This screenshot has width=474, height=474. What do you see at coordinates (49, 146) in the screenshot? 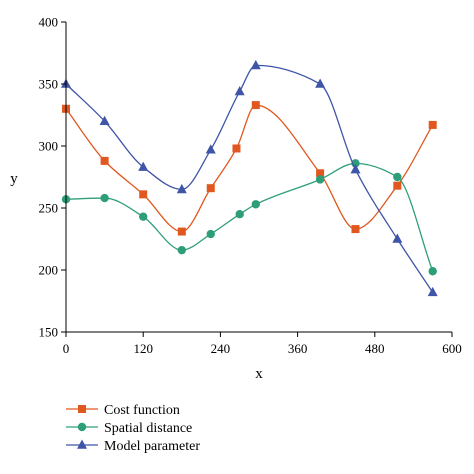
I see `y-tick-label: 300` at bounding box center [49, 146].